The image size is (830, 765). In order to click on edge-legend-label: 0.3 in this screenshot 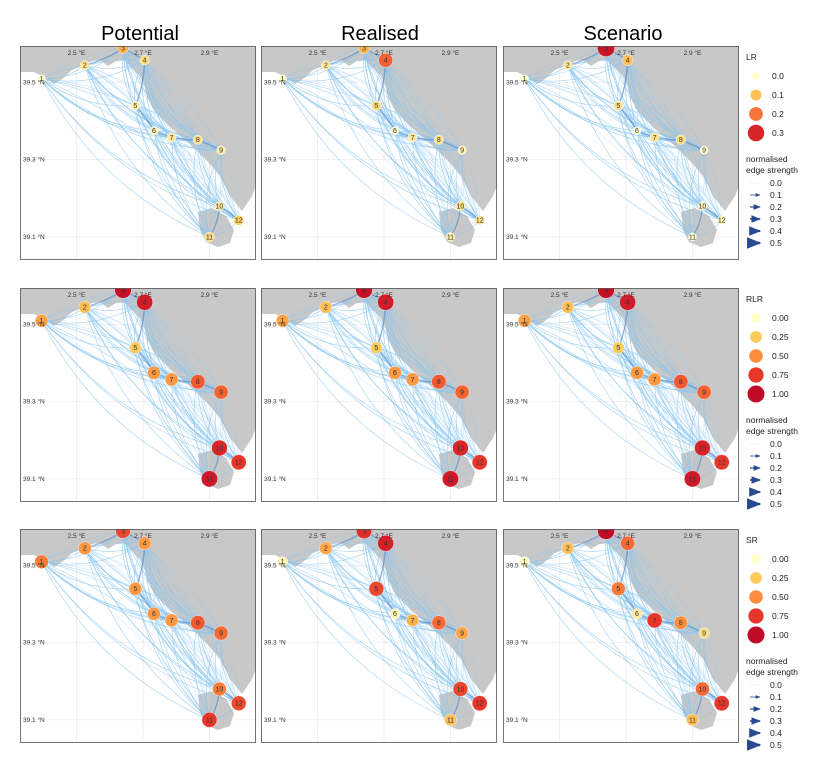, I will do `click(776, 219)`.